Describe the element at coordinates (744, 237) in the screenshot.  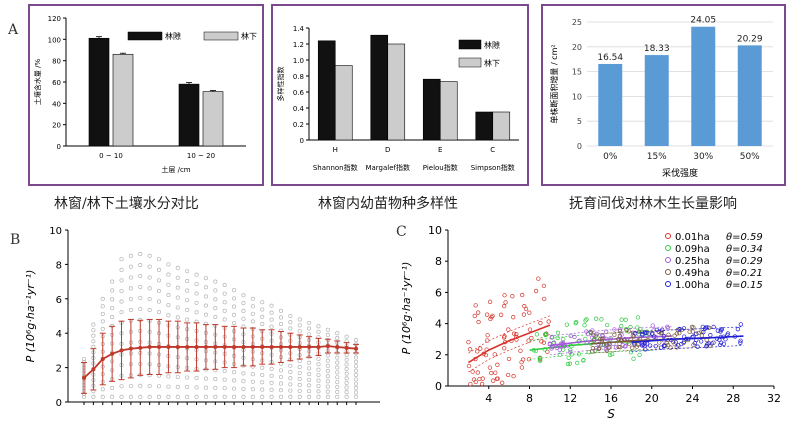
I see `legend-theta: θ=0.59` at that location.